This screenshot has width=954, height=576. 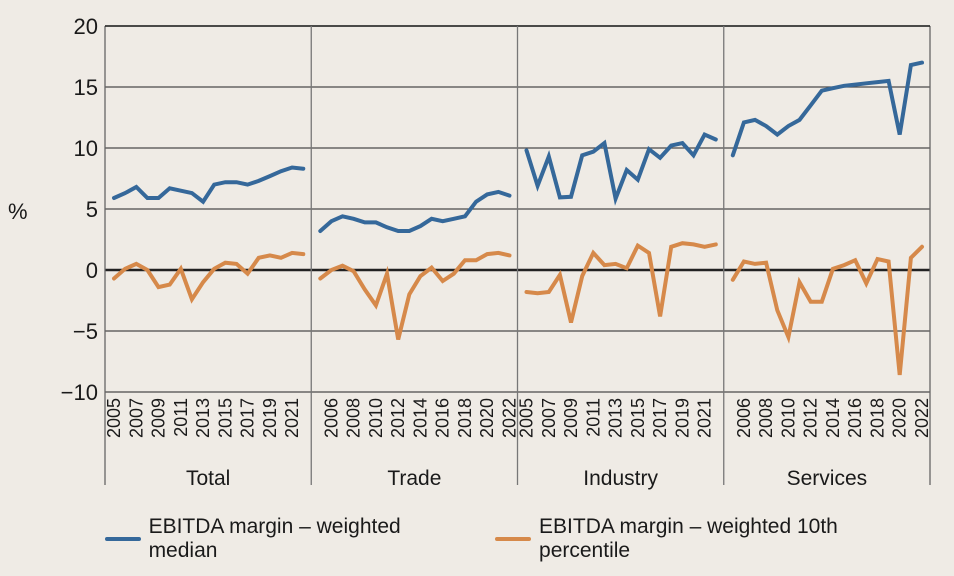 What do you see at coordinates (209, 185) in the screenshot?
I see `series-median-line-total` at bounding box center [209, 185].